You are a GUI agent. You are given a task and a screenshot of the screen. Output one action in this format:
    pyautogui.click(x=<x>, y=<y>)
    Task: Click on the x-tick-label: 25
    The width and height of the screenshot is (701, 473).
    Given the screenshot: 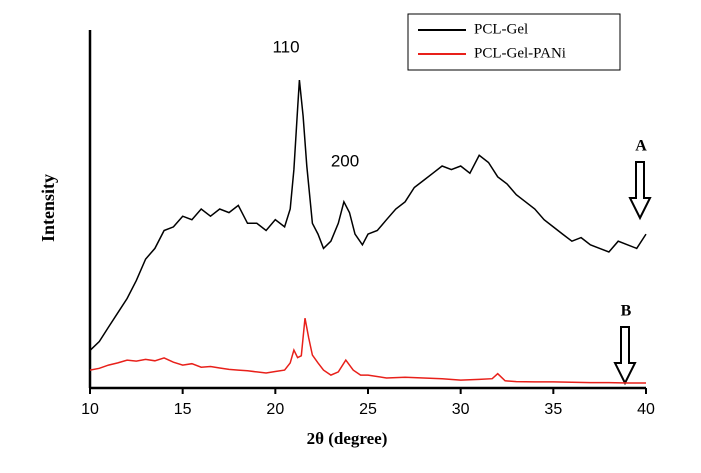 What is the action you would take?
    pyautogui.click(x=368, y=409)
    